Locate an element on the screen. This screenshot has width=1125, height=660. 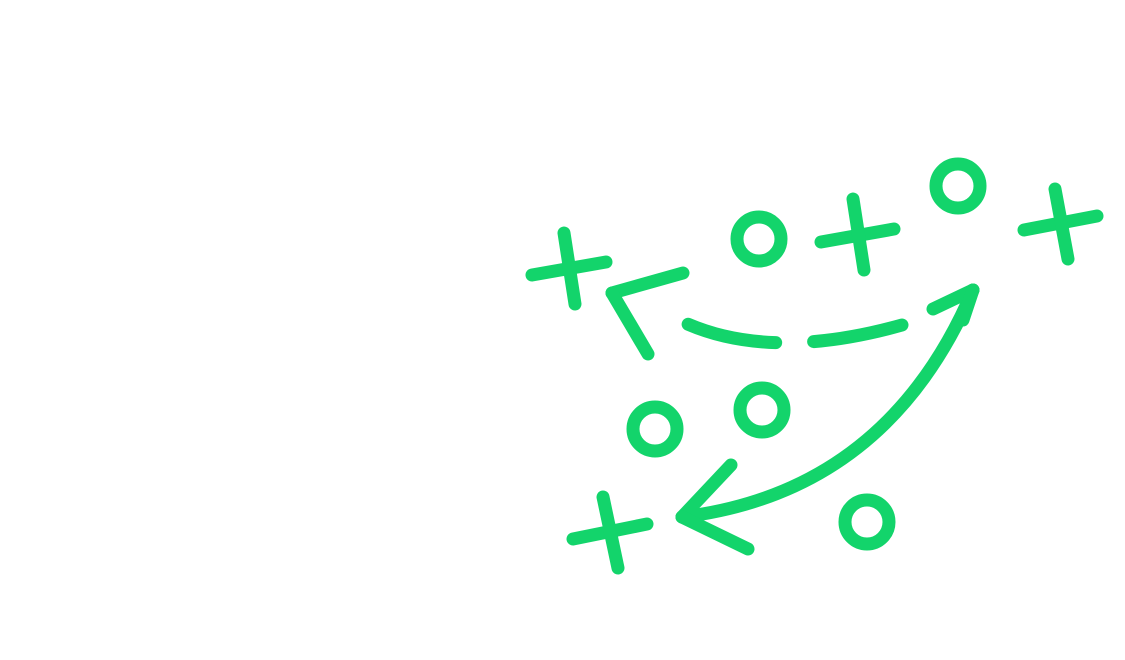
dashed-route-line is located at coordinates (792, 332).